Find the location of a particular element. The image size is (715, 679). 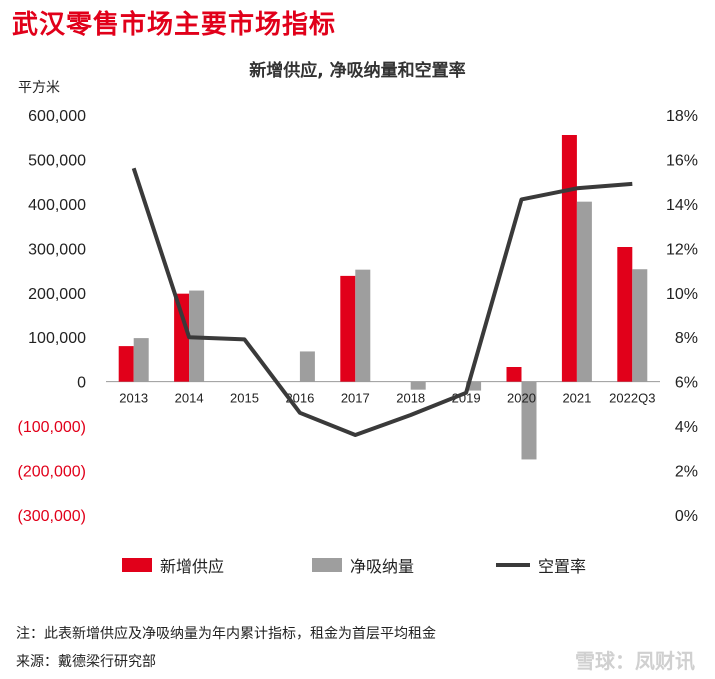

left-tick-label: (100,000) is located at coordinates (52, 427).